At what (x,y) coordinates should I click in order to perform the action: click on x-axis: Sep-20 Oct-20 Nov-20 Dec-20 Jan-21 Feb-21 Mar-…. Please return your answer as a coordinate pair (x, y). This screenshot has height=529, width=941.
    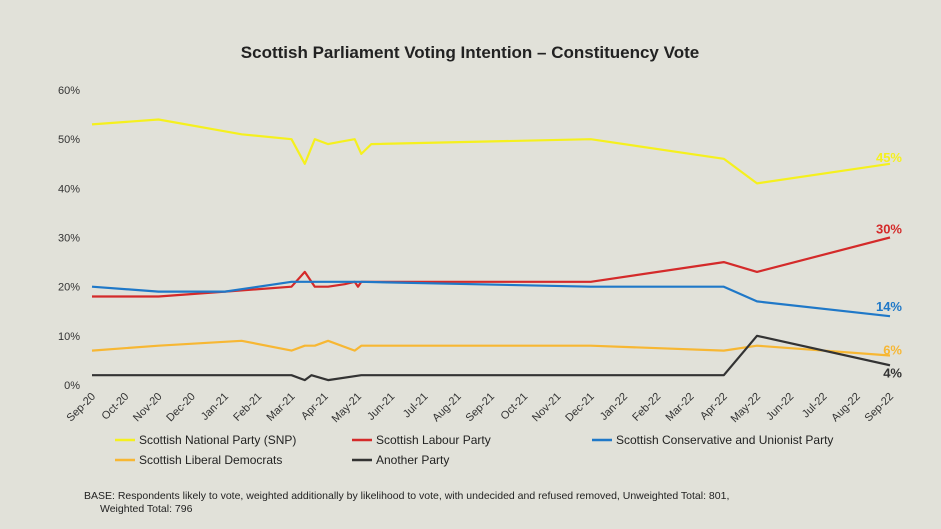
    Looking at the image, I should click on (481, 408).